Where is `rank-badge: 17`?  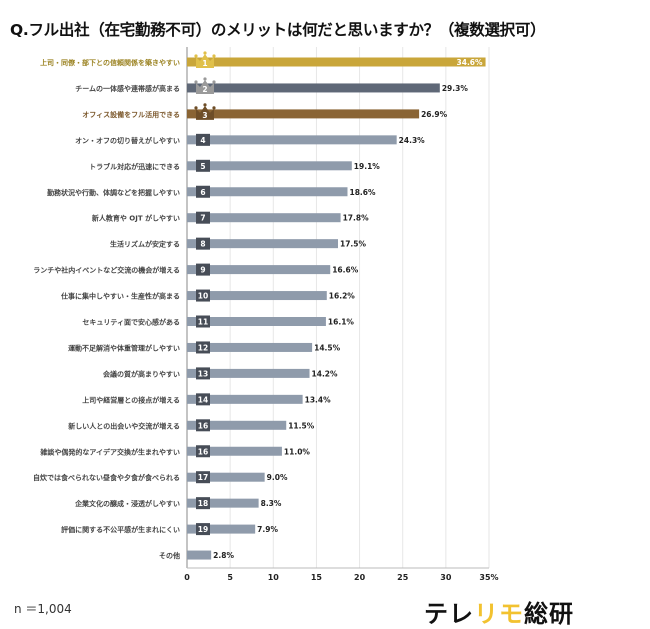
rank-badge: 17 is located at coordinates (203, 477).